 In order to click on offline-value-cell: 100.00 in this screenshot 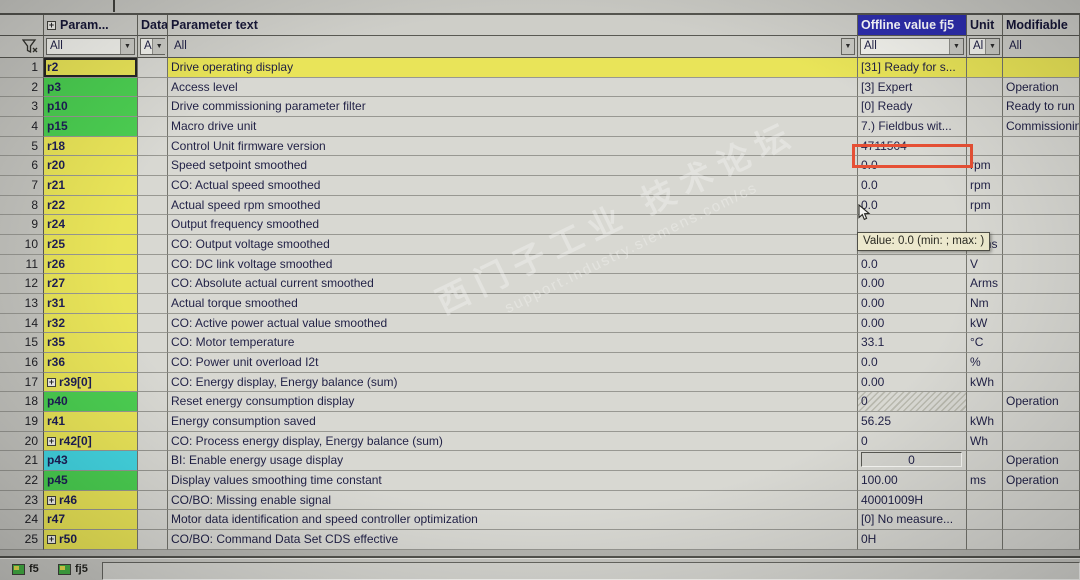, I will do `click(912, 481)`.